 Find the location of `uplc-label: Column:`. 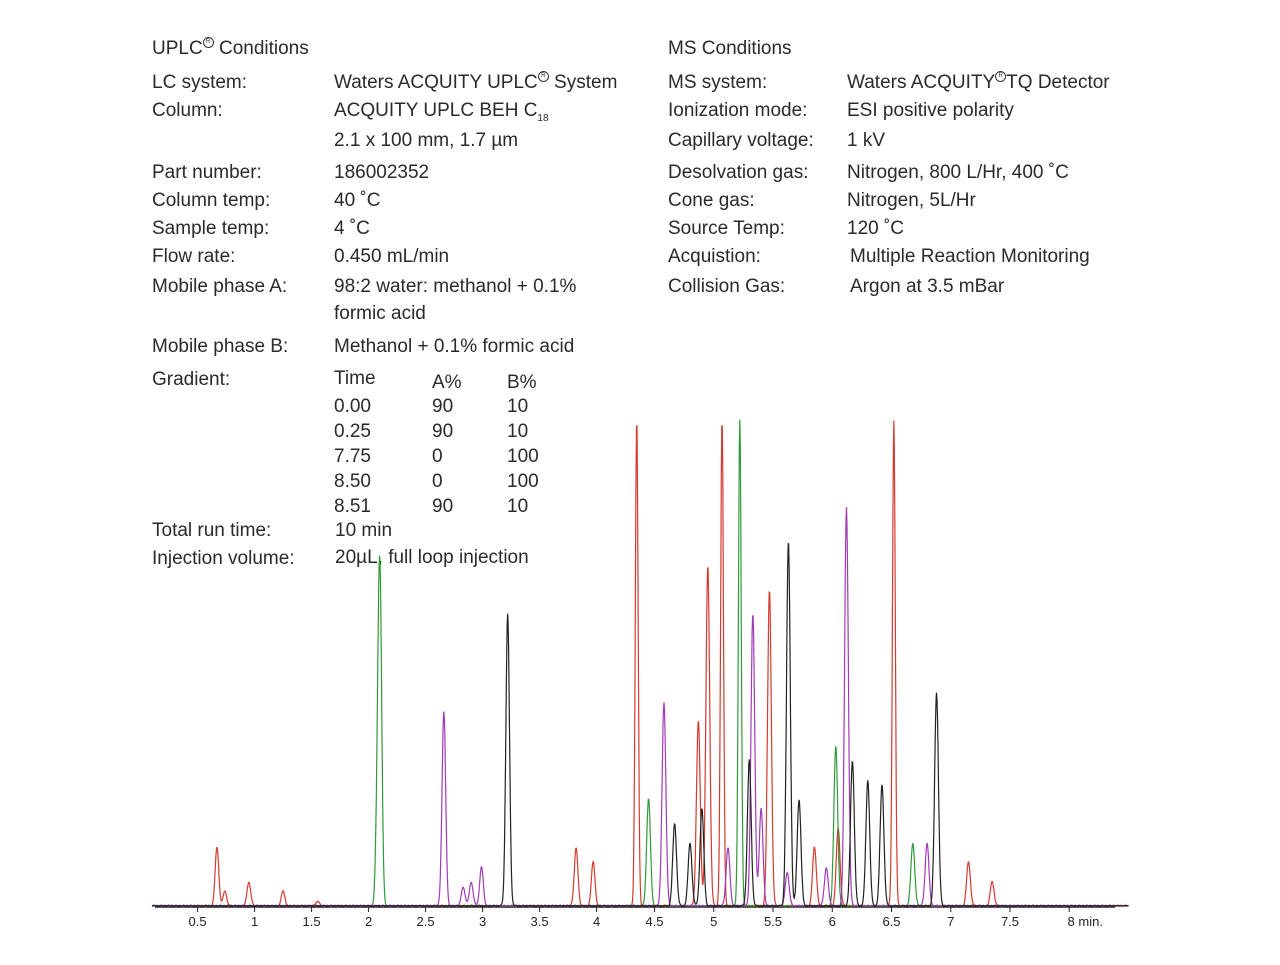

uplc-label: Column: is located at coordinates (187, 110).